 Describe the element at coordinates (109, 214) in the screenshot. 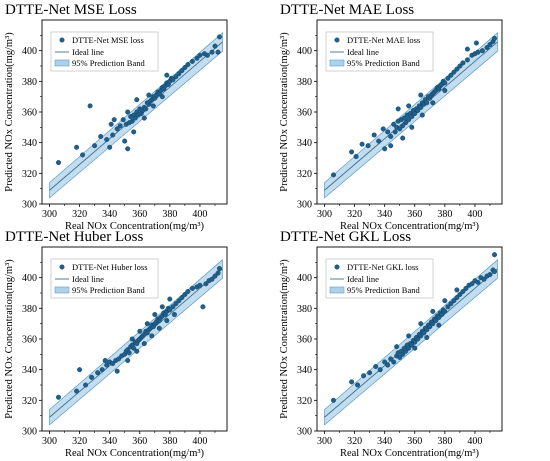

I see `x-tick-label: 340` at that location.